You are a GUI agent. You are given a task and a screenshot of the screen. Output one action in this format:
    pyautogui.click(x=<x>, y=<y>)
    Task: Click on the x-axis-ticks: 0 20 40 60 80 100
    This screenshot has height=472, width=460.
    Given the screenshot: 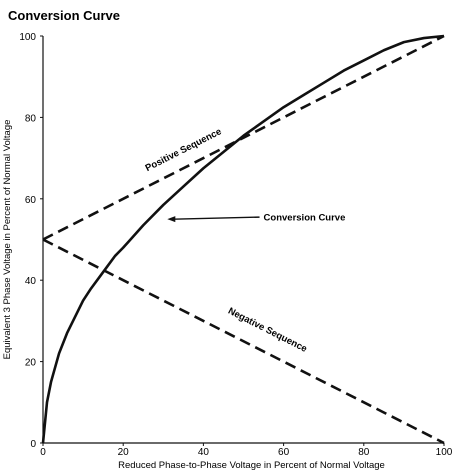 What is the action you would take?
    pyautogui.click(x=246, y=450)
    